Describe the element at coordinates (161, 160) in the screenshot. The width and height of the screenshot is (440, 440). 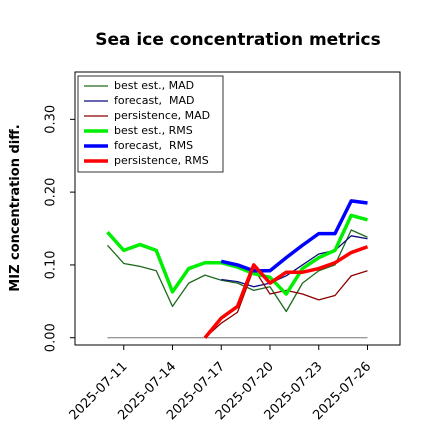
I see `legend-label: persistence, RMS` at that location.